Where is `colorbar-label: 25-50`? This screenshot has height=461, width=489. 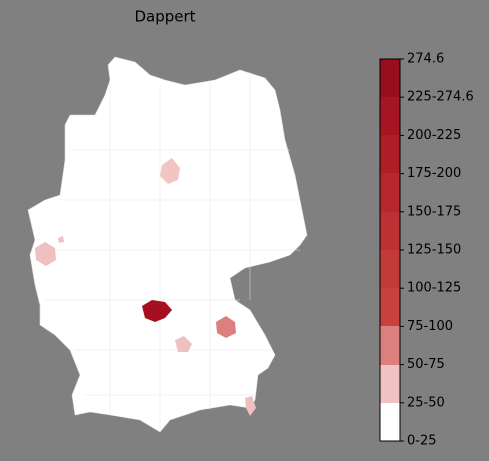
colorbar-label: 25-50 is located at coordinates (426, 402).